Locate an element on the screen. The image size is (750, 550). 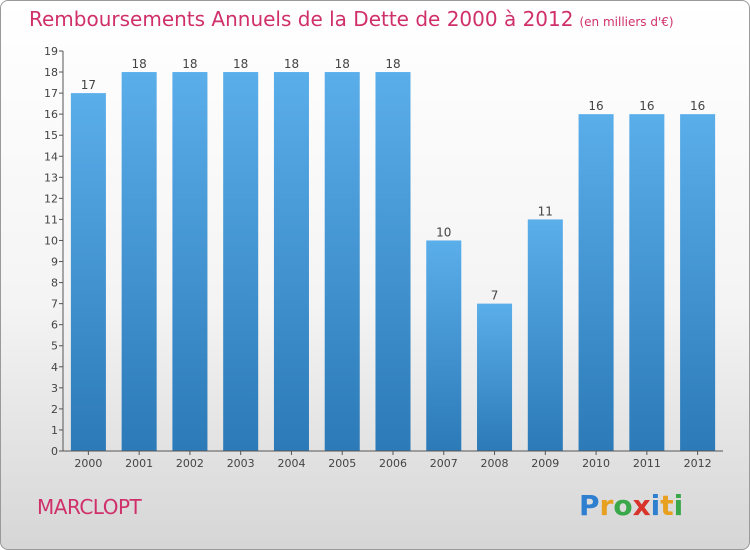
data-label-2001: 18 is located at coordinates (139, 64).